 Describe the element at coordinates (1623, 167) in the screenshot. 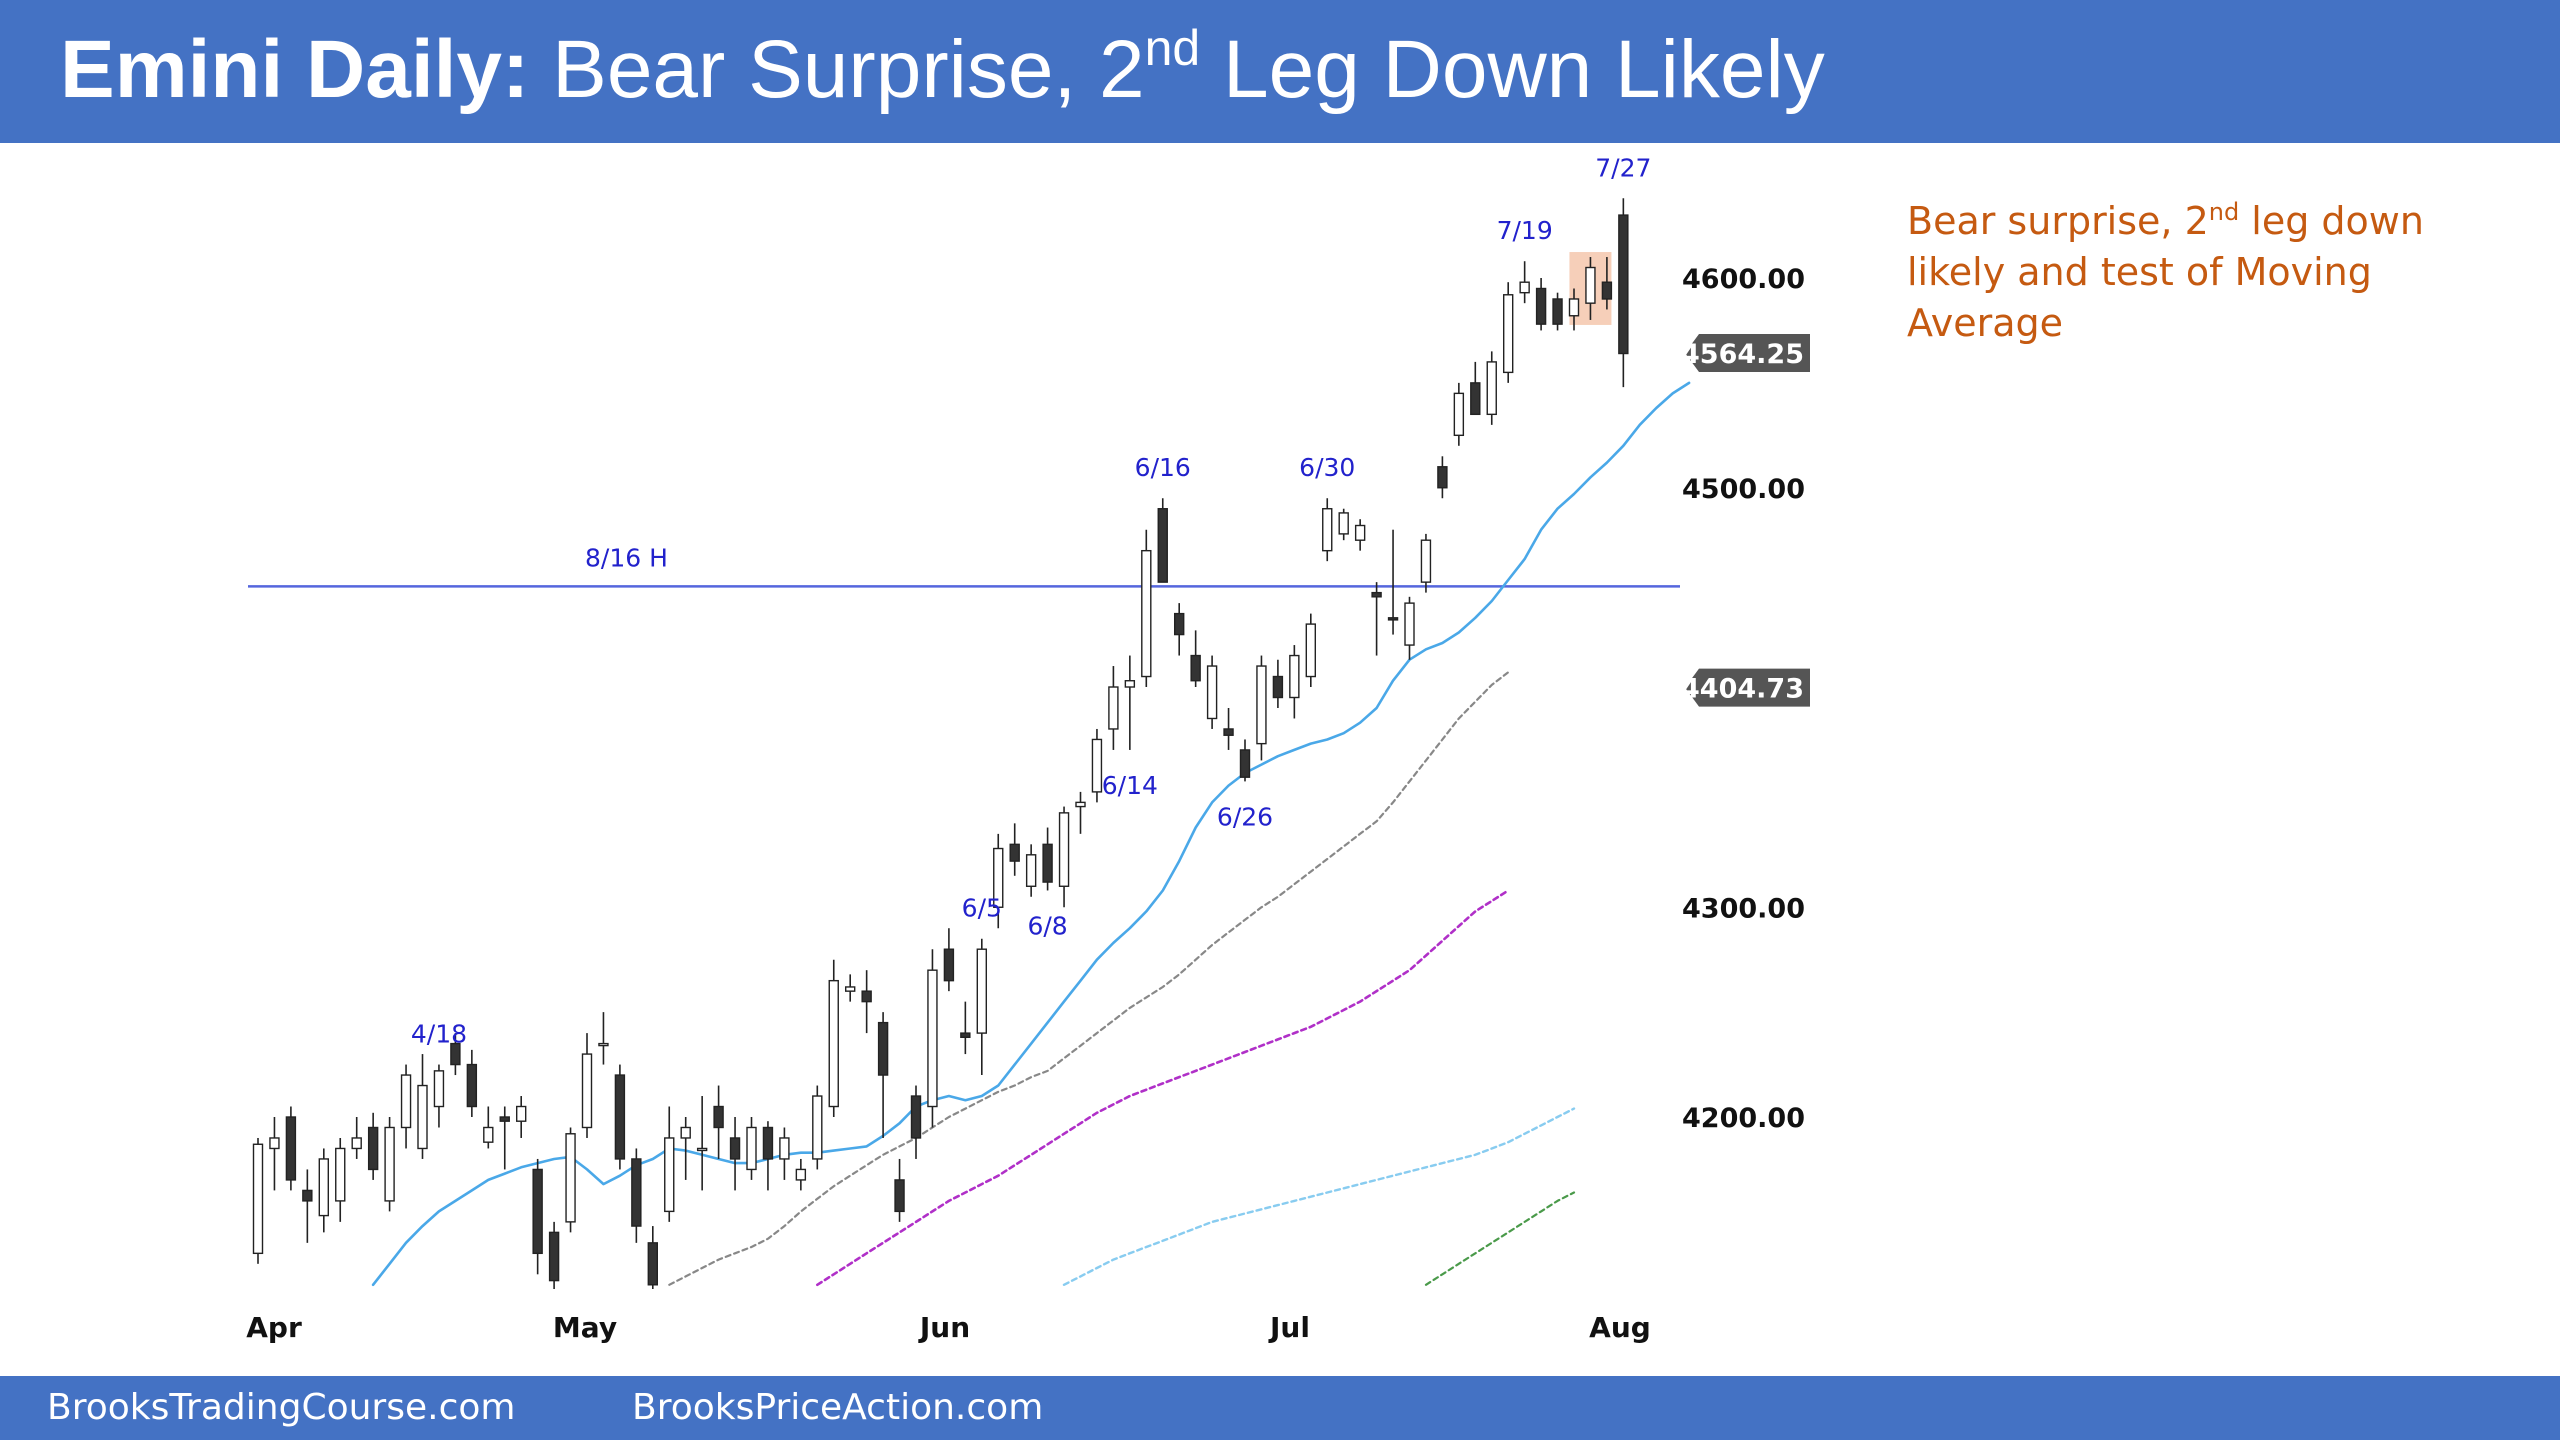

I see `date-label: 7/27` at that location.